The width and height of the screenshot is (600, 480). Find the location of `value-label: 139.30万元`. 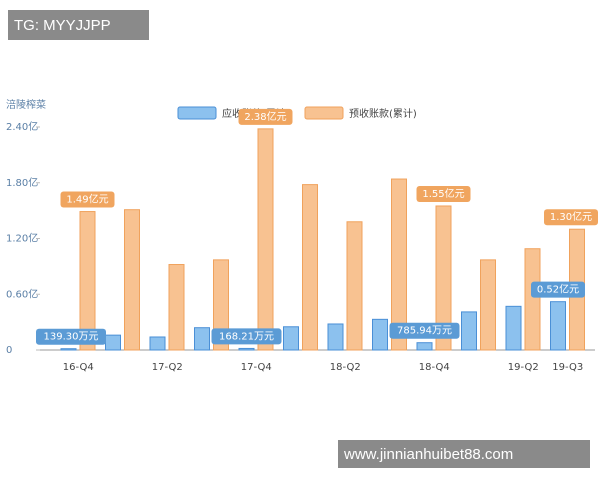

value-label: 139.30万元 is located at coordinates (71, 337).